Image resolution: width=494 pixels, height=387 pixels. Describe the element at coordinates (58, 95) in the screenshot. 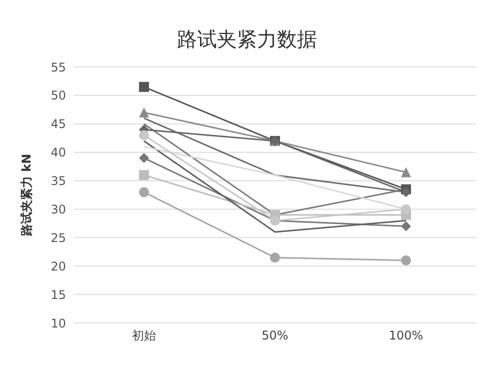

I see `y-tick-label: 50` at that location.